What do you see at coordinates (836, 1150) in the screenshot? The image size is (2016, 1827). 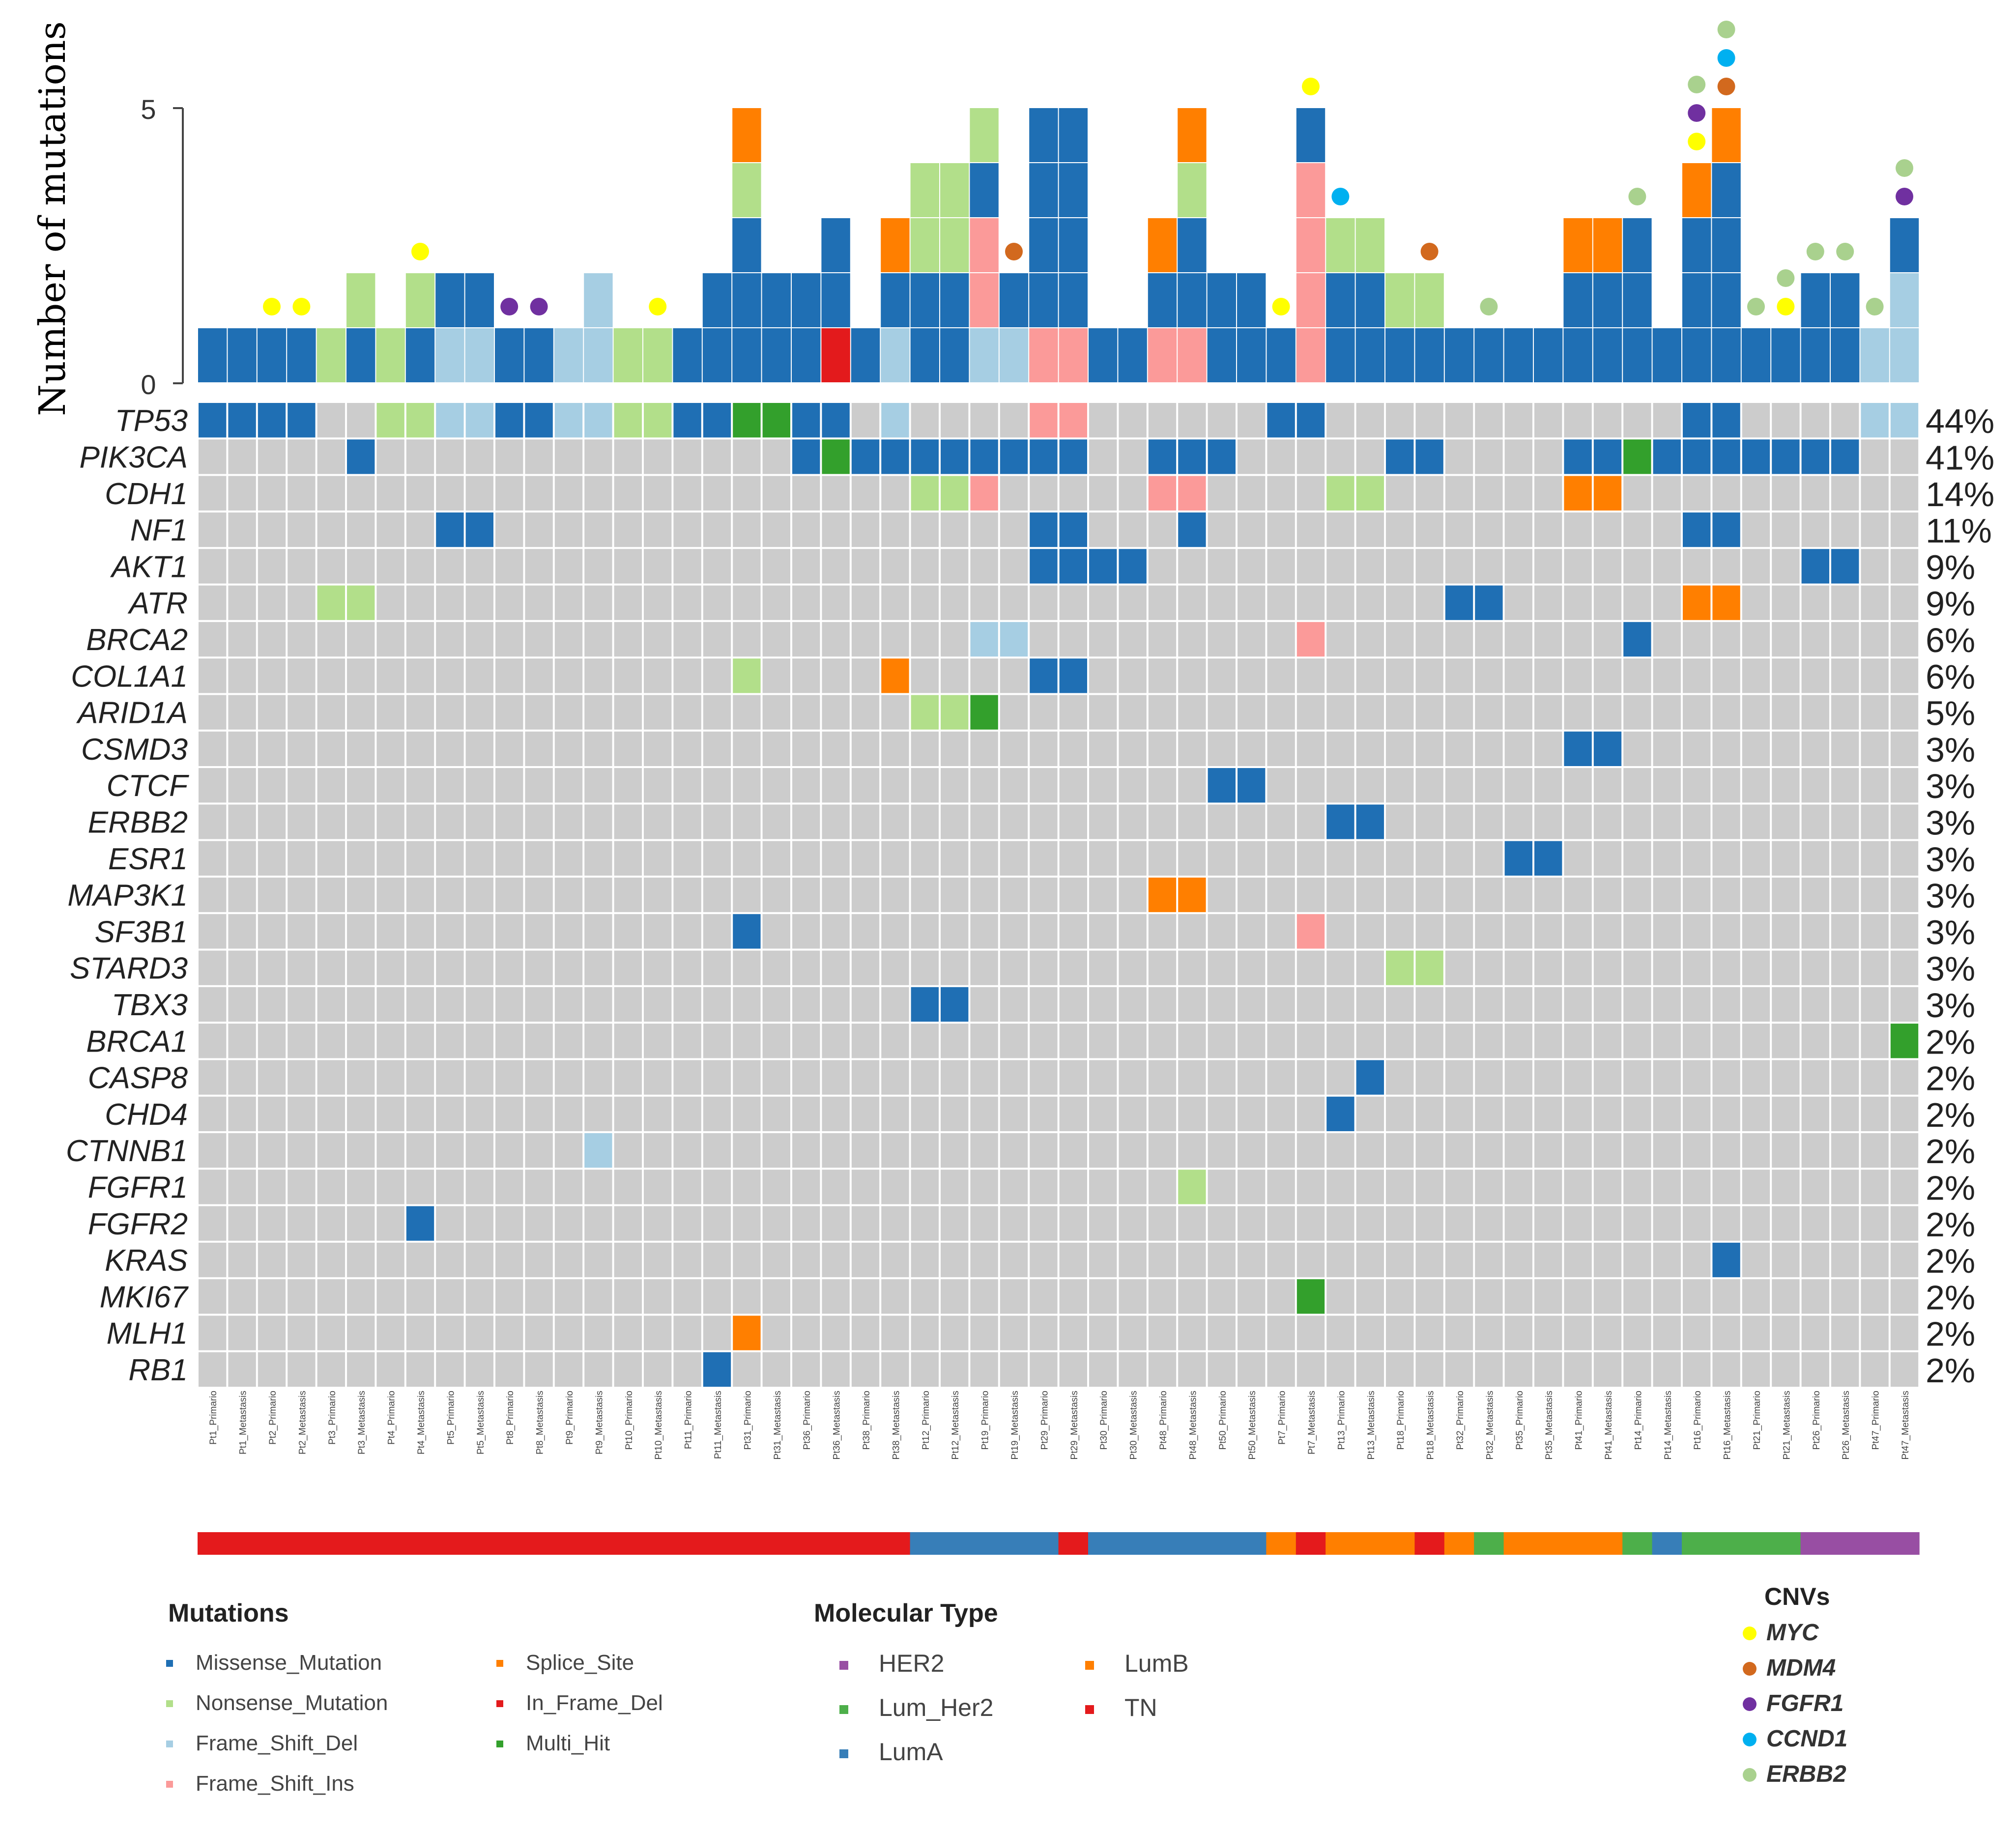 I see `cell-ctnnb1-pt36-metastasis` at bounding box center [836, 1150].